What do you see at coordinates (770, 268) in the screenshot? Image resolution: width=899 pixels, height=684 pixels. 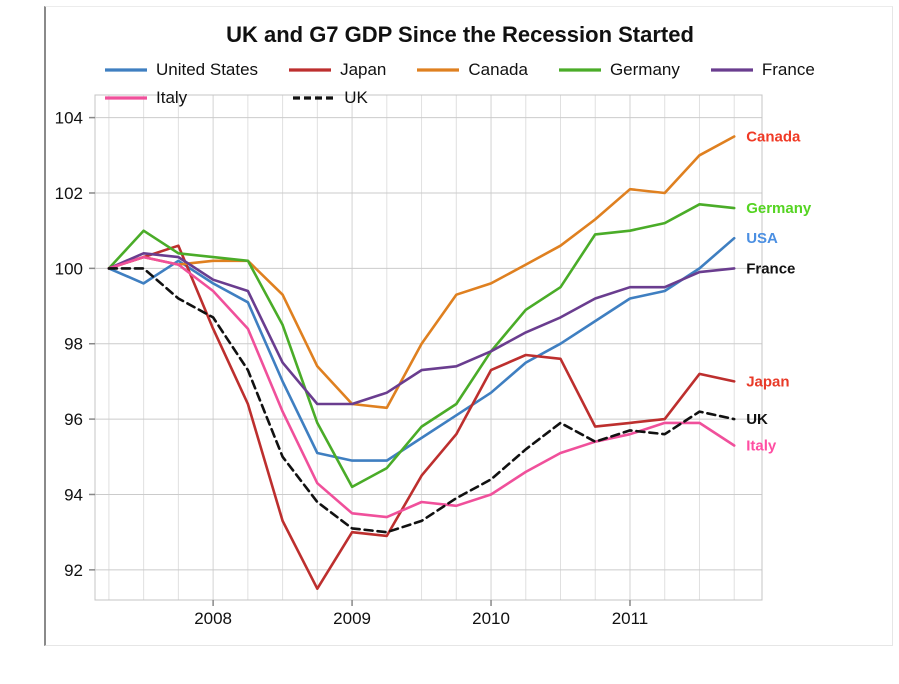 I see `series-end-label-france: France` at bounding box center [770, 268].